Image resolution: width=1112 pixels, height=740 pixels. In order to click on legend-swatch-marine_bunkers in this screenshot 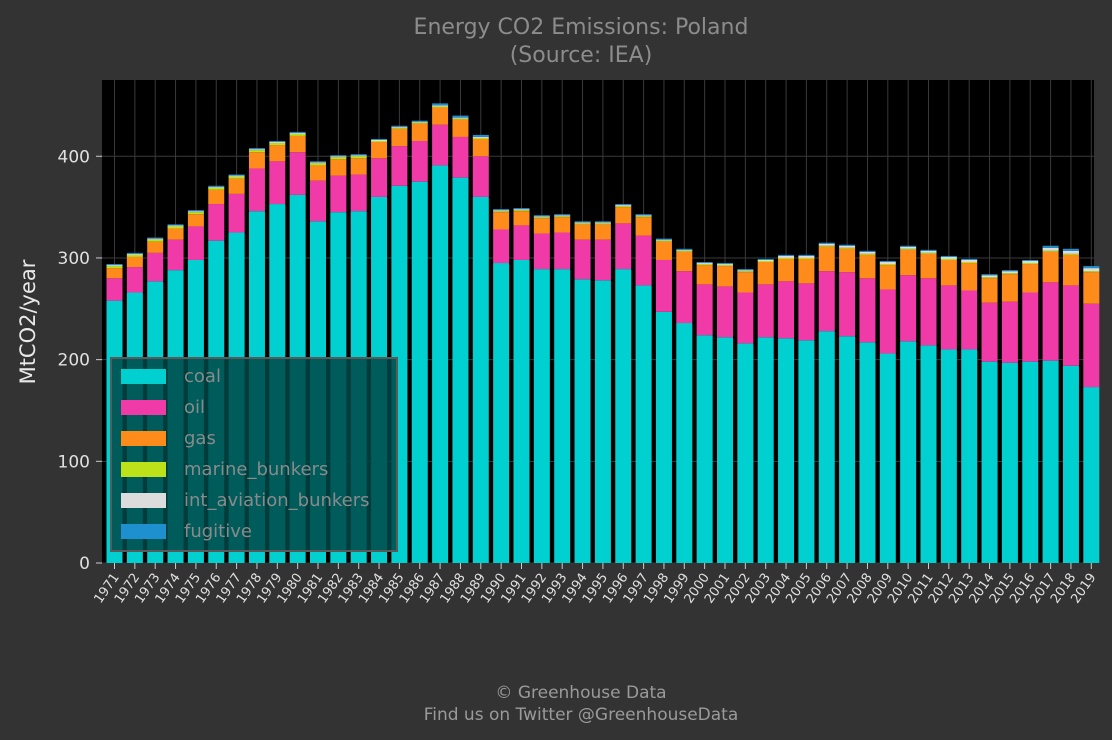, I will do `click(143, 469)`.